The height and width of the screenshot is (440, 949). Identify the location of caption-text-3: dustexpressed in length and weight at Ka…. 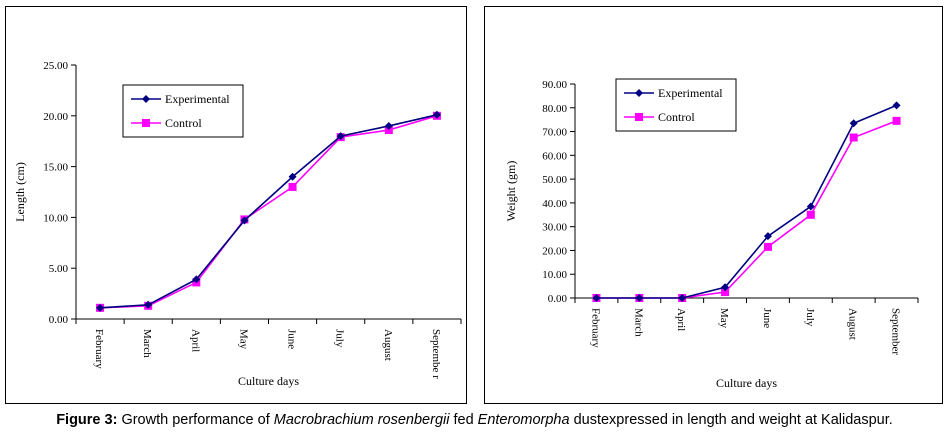
(731, 420).